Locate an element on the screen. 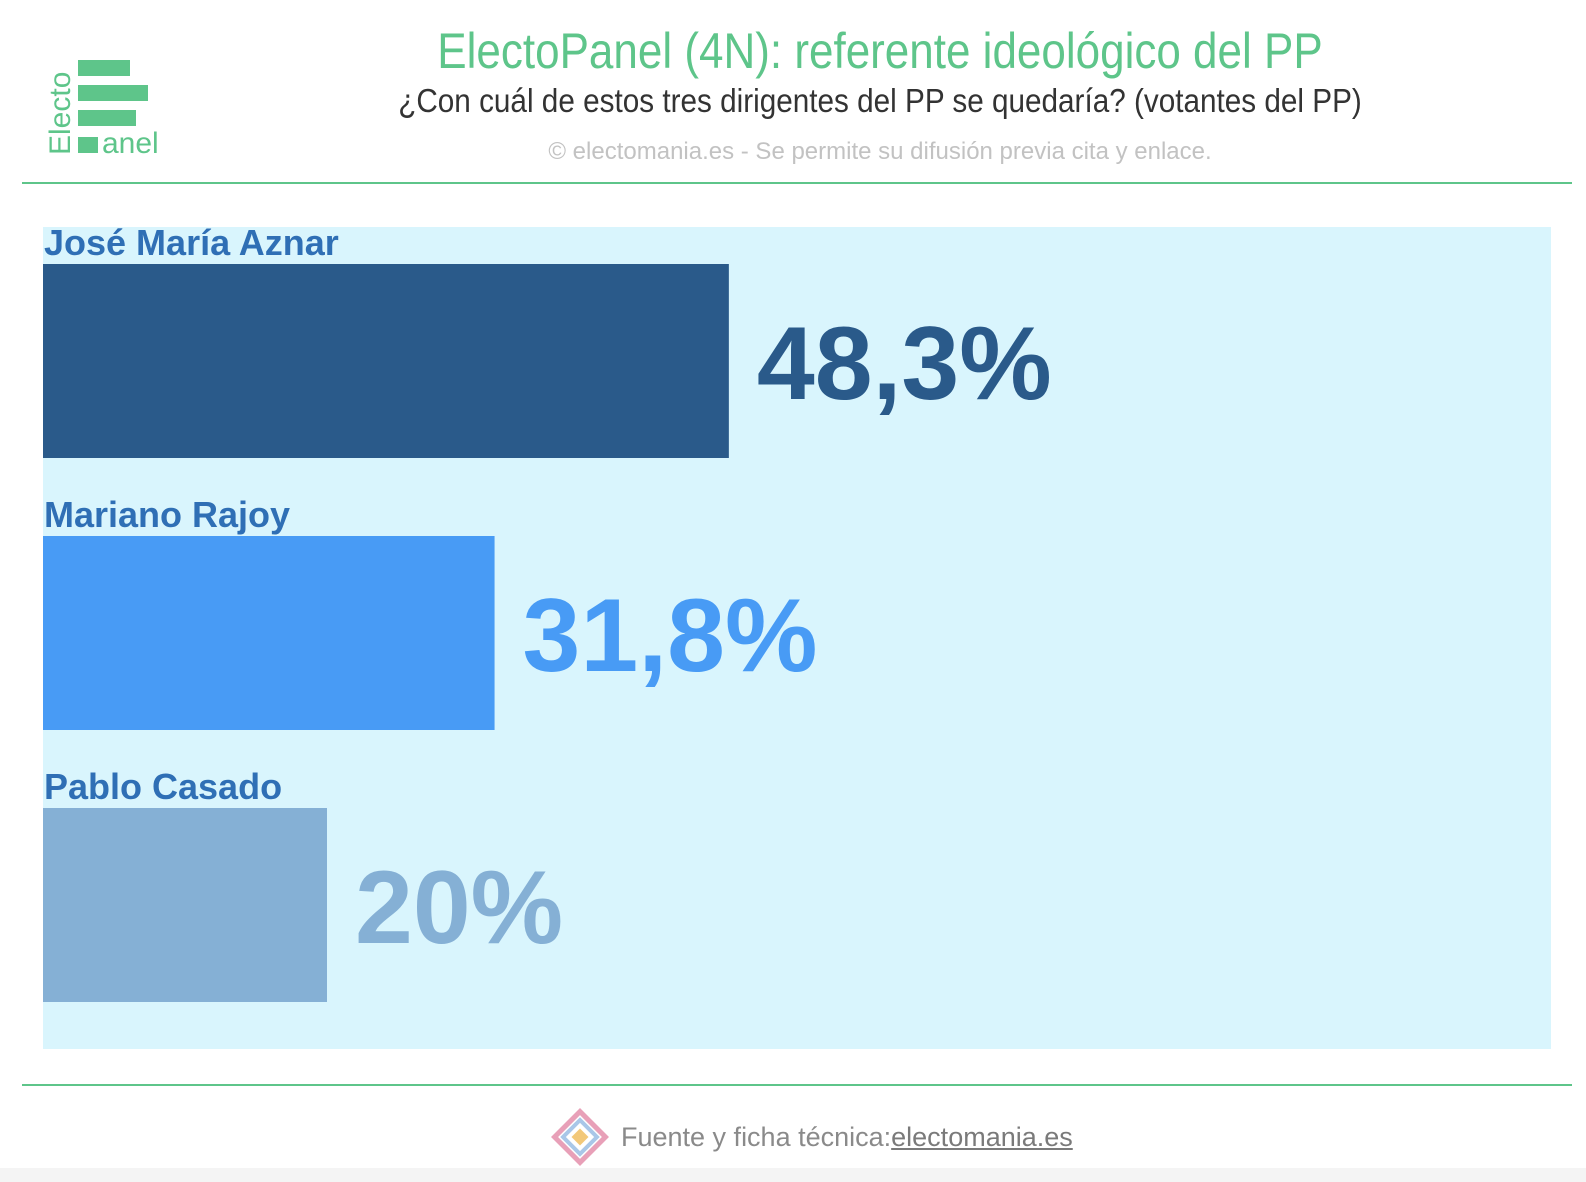 The height and width of the screenshot is (1182, 1586). value-label: 48,3% is located at coordinates (904, 364).